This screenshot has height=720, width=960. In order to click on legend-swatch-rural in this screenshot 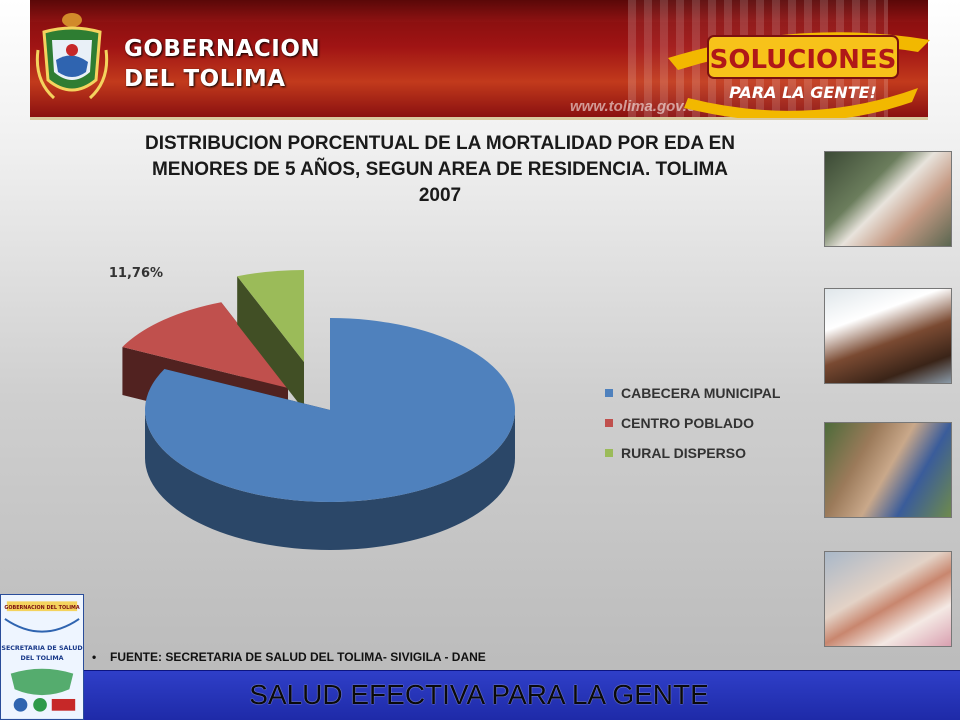, I will do `click(609, 453)`.